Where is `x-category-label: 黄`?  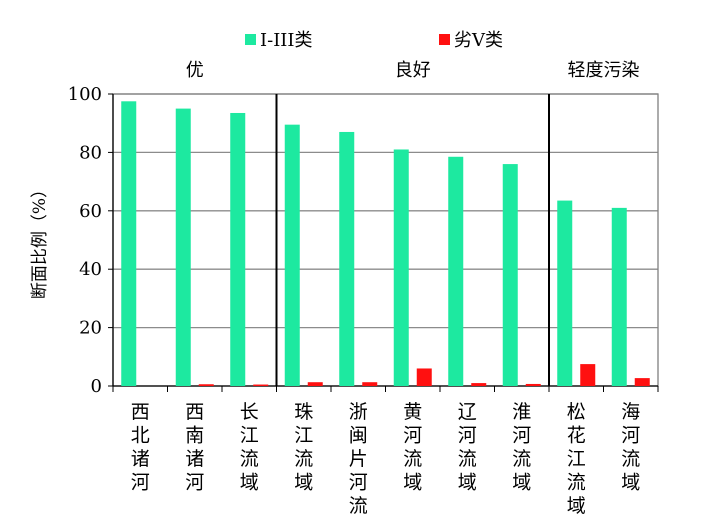
x-category-label: 黄 is located at coordinates (412, 412).